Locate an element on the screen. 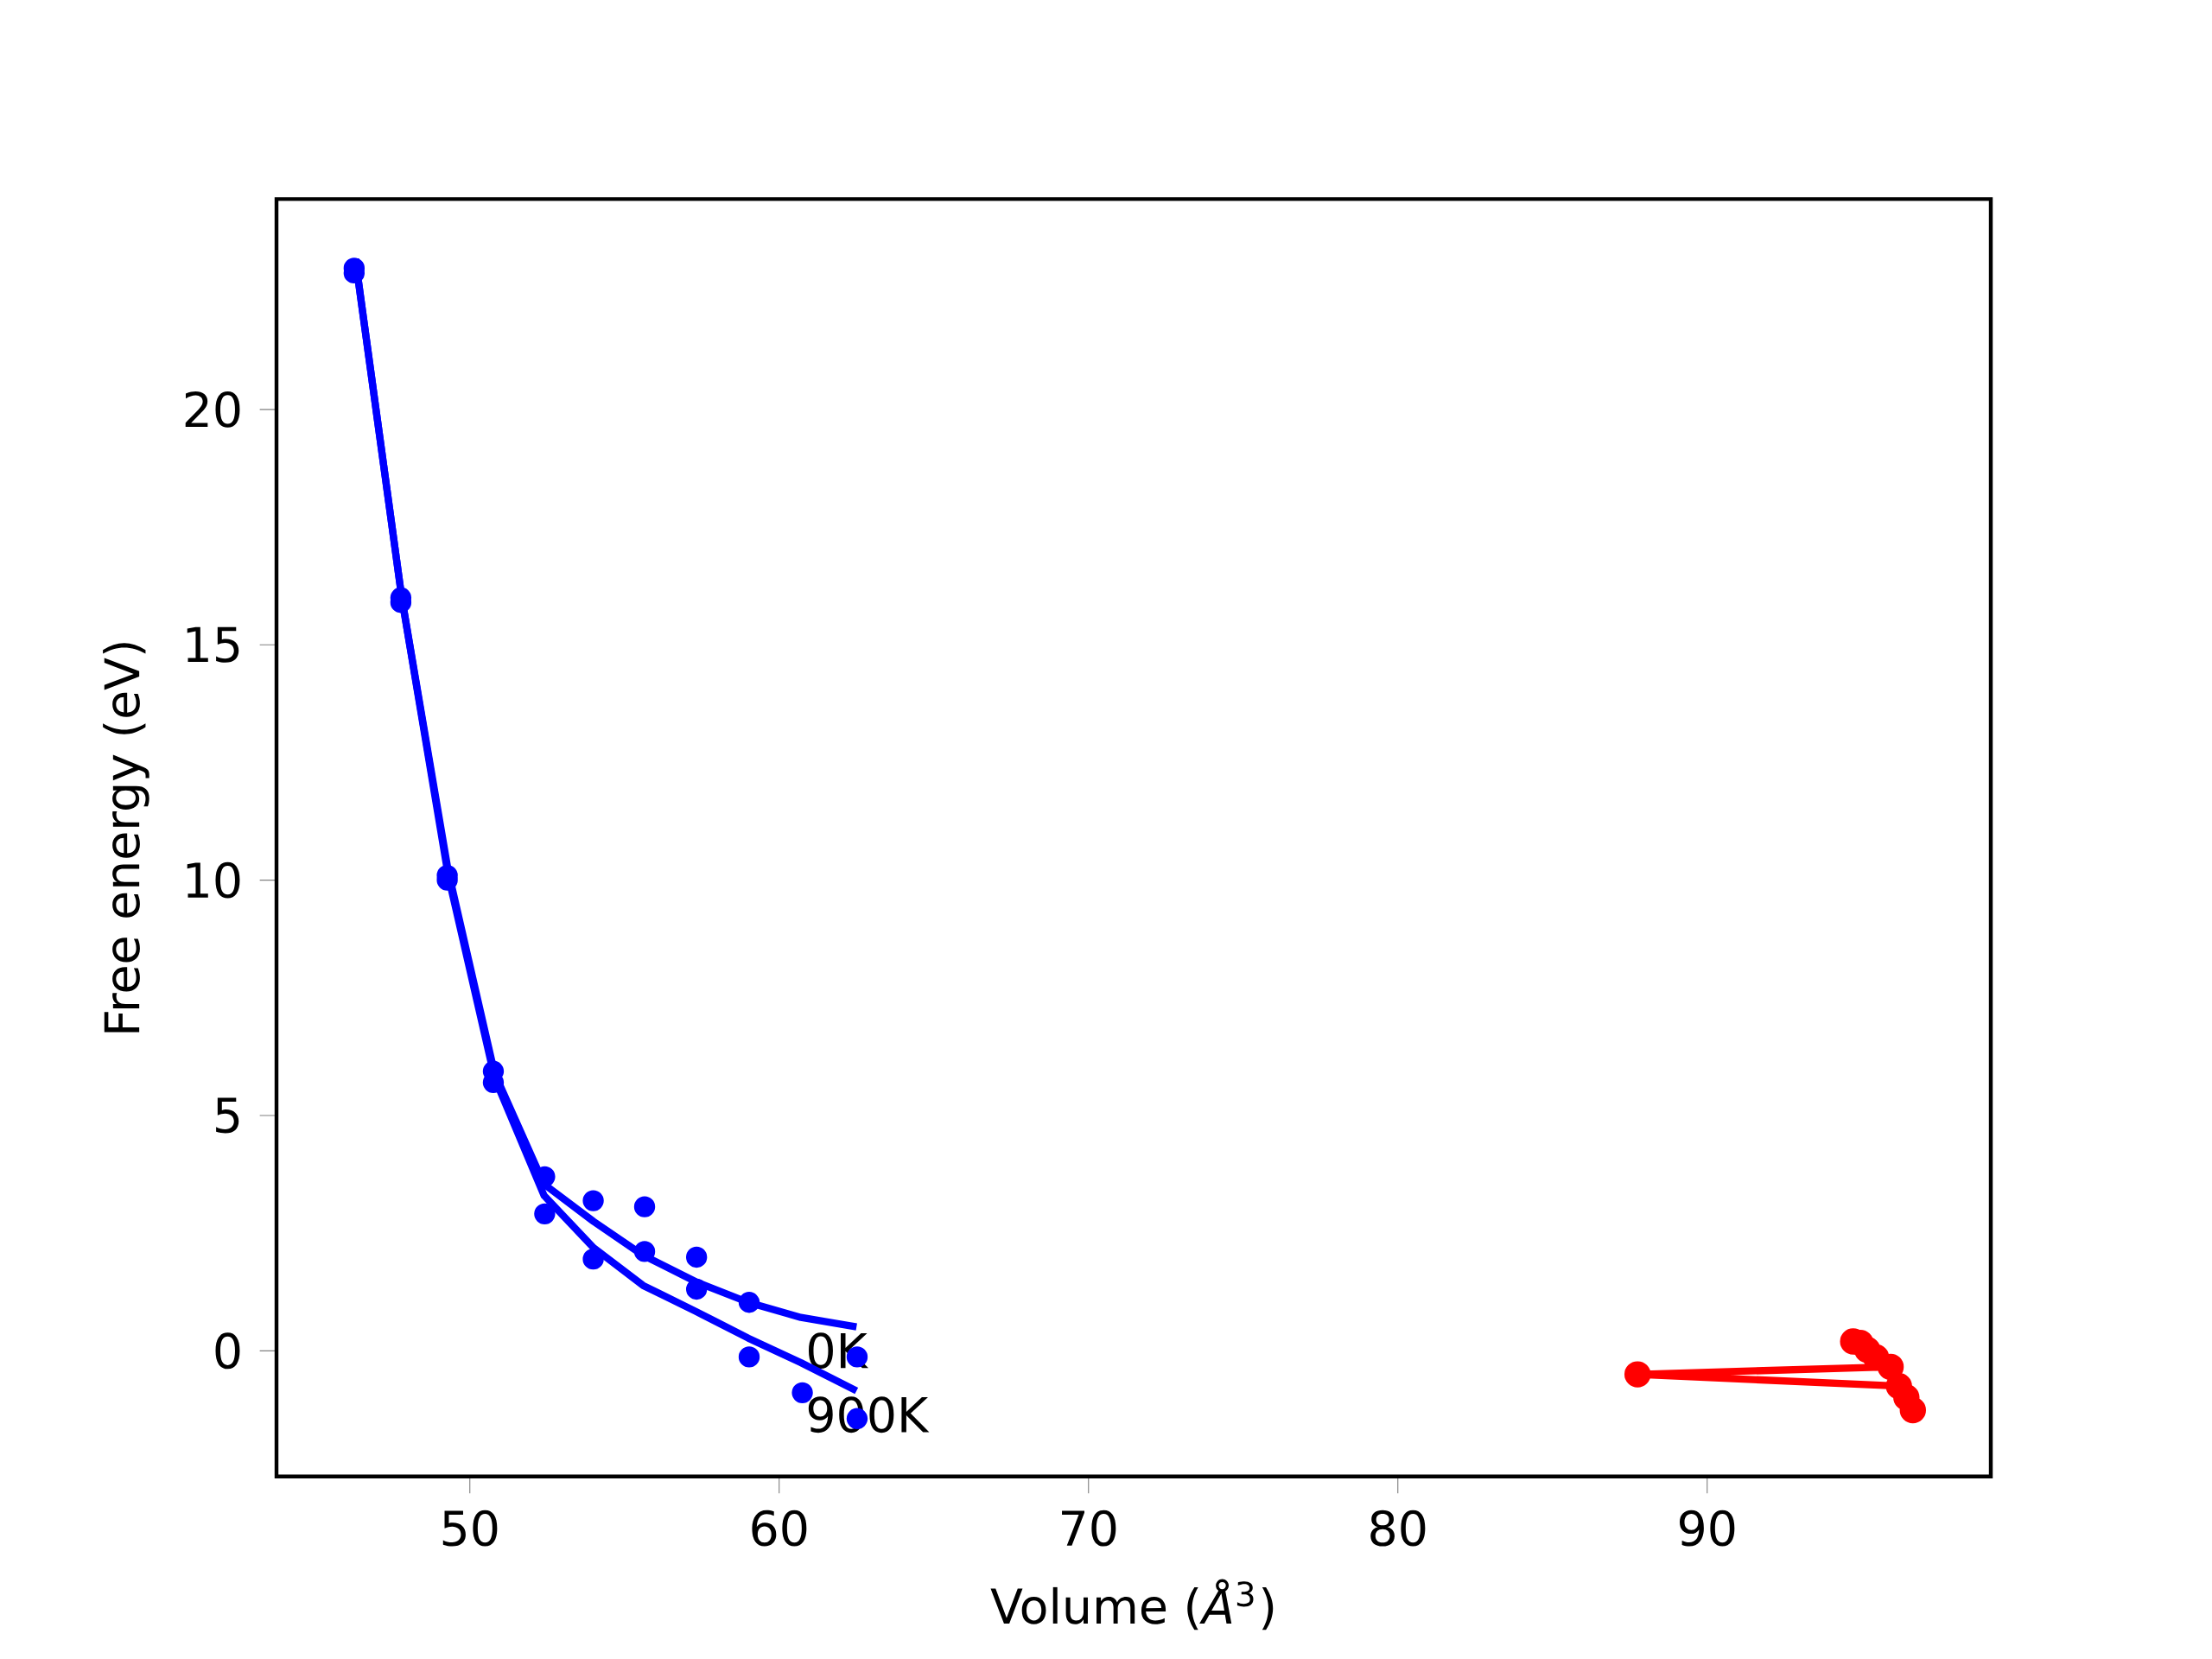  x-tick-label: 90 is located at coordinates (1707, 1528).